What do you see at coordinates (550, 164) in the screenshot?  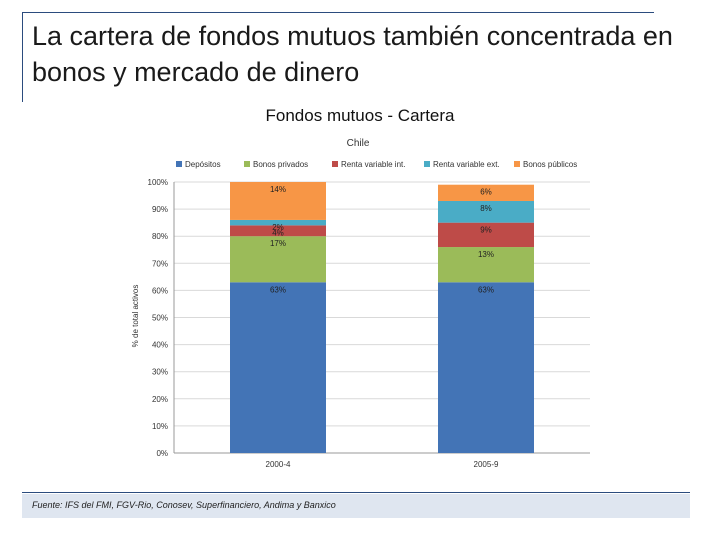 I see `legend-label: Bonos públicos` at bounding box center [550, 164].